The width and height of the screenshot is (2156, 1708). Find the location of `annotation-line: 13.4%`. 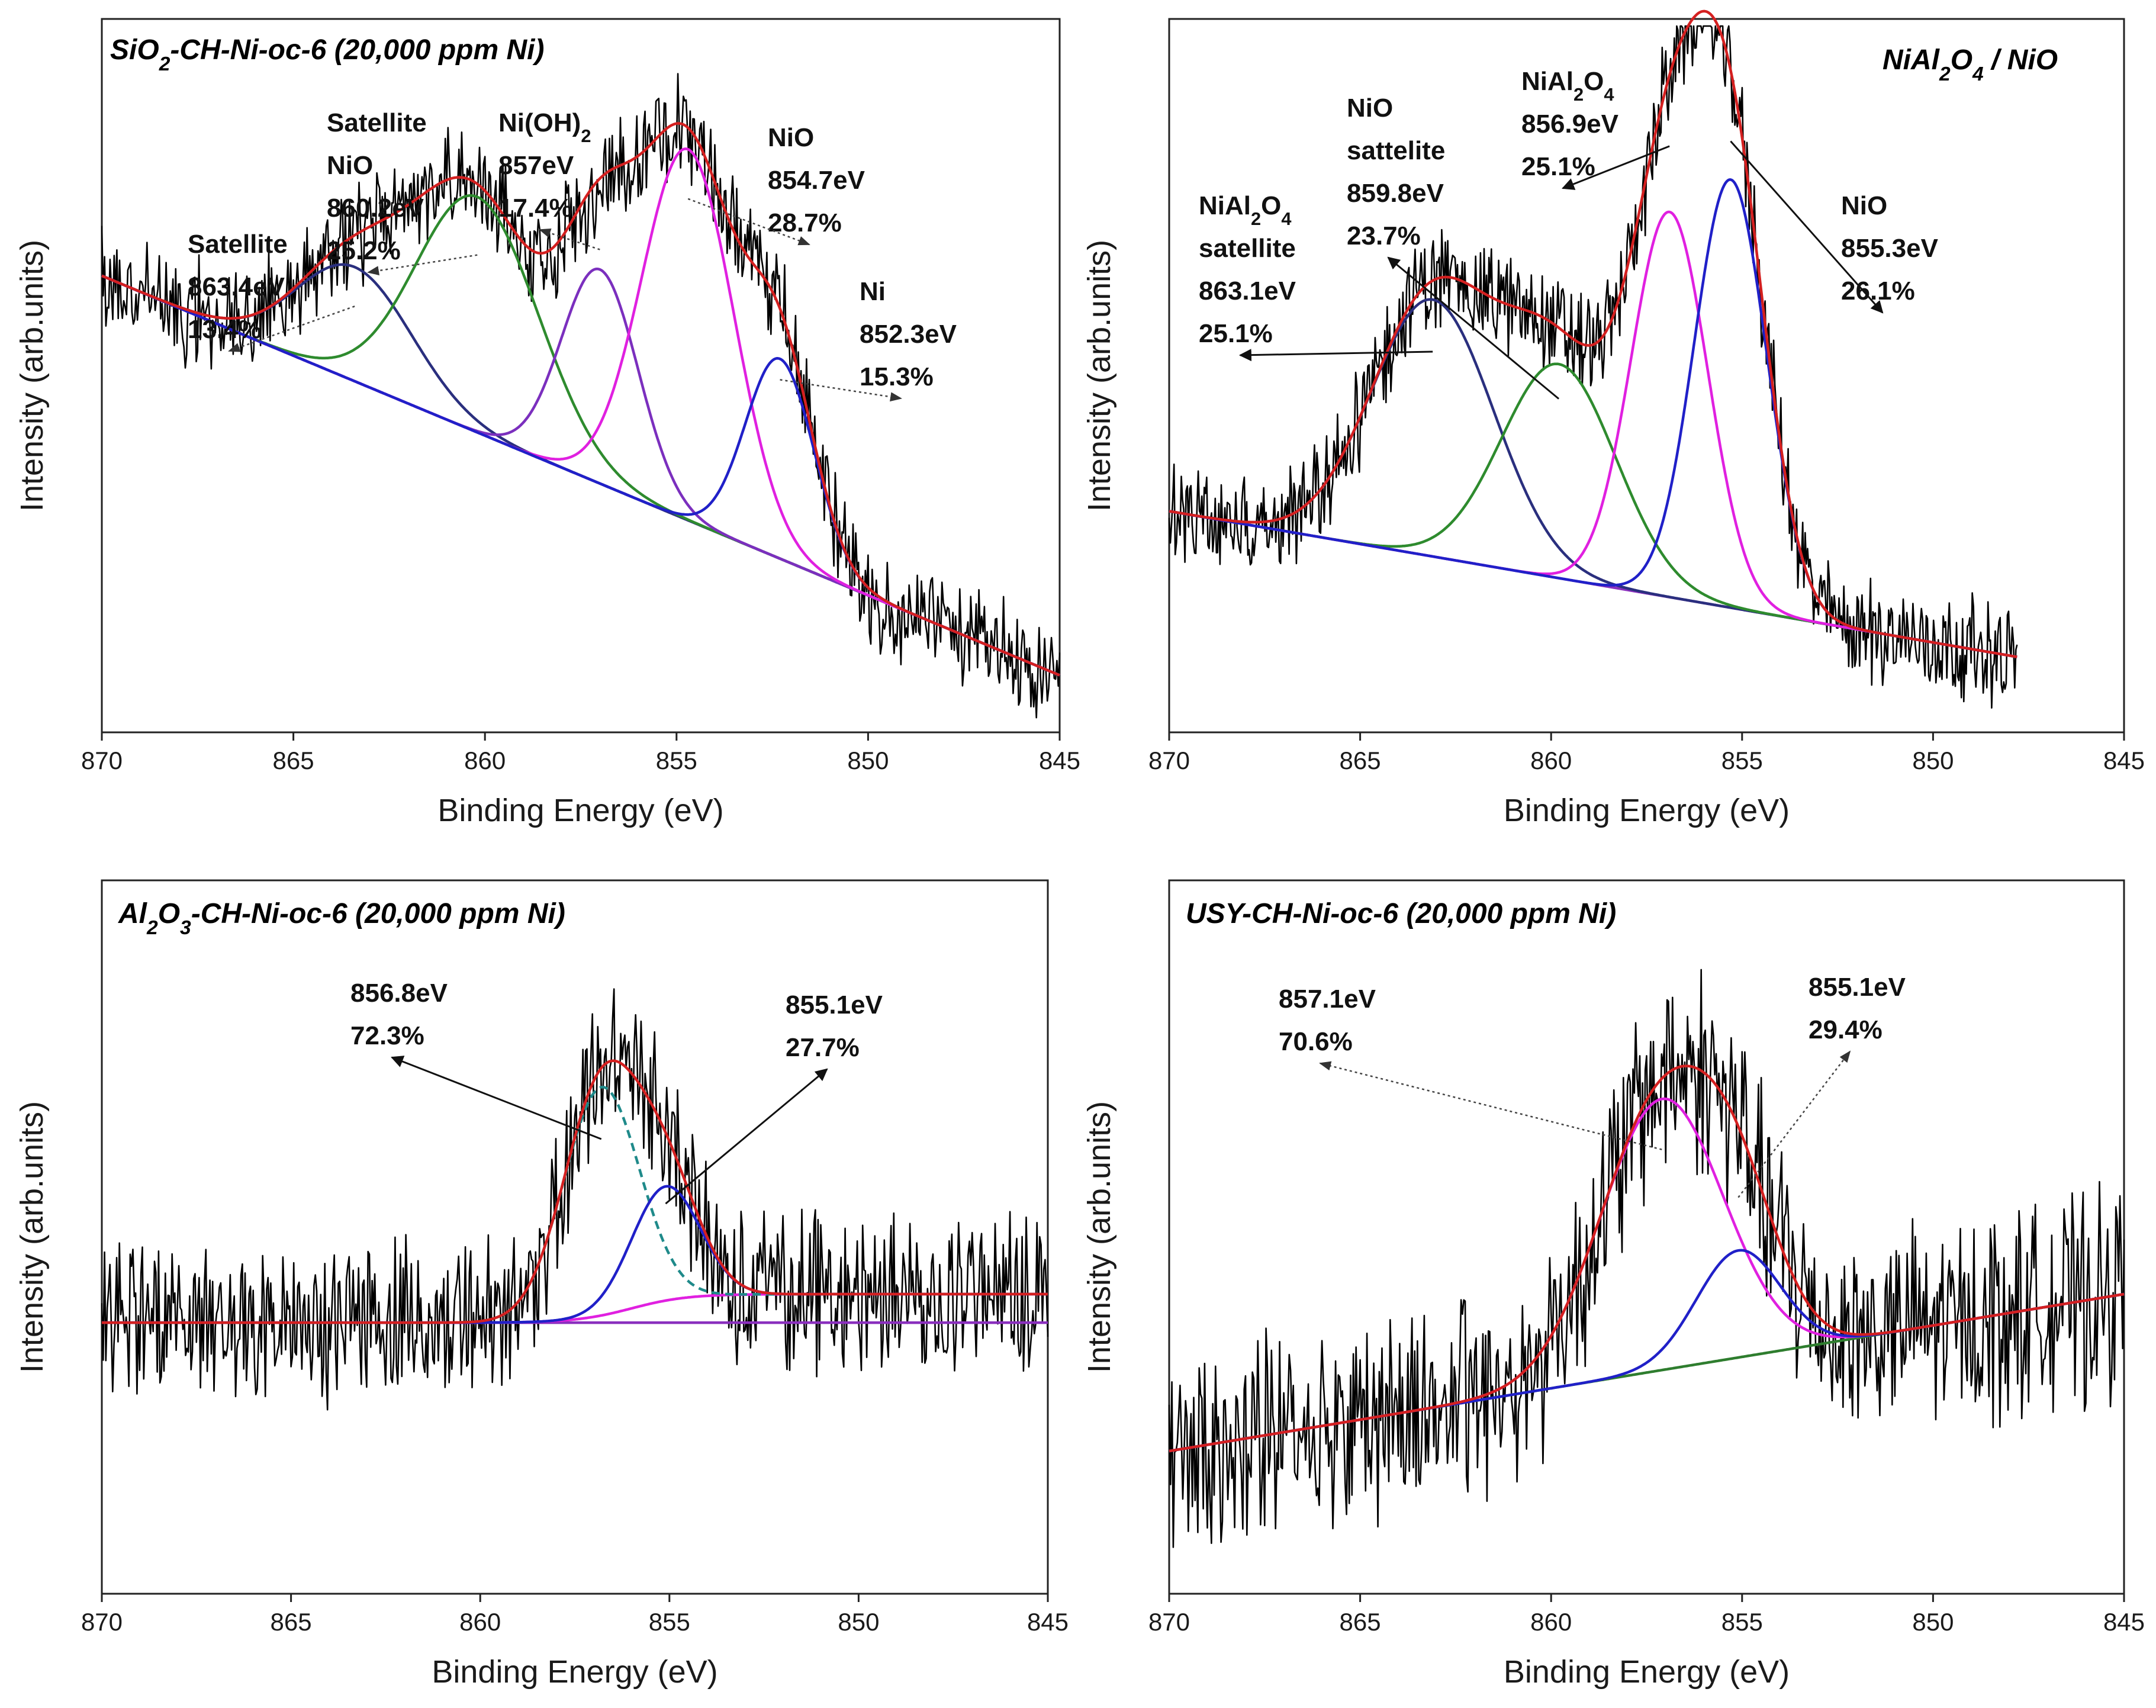

annotation-line: 13.4% is located at coordinates (225, 330).